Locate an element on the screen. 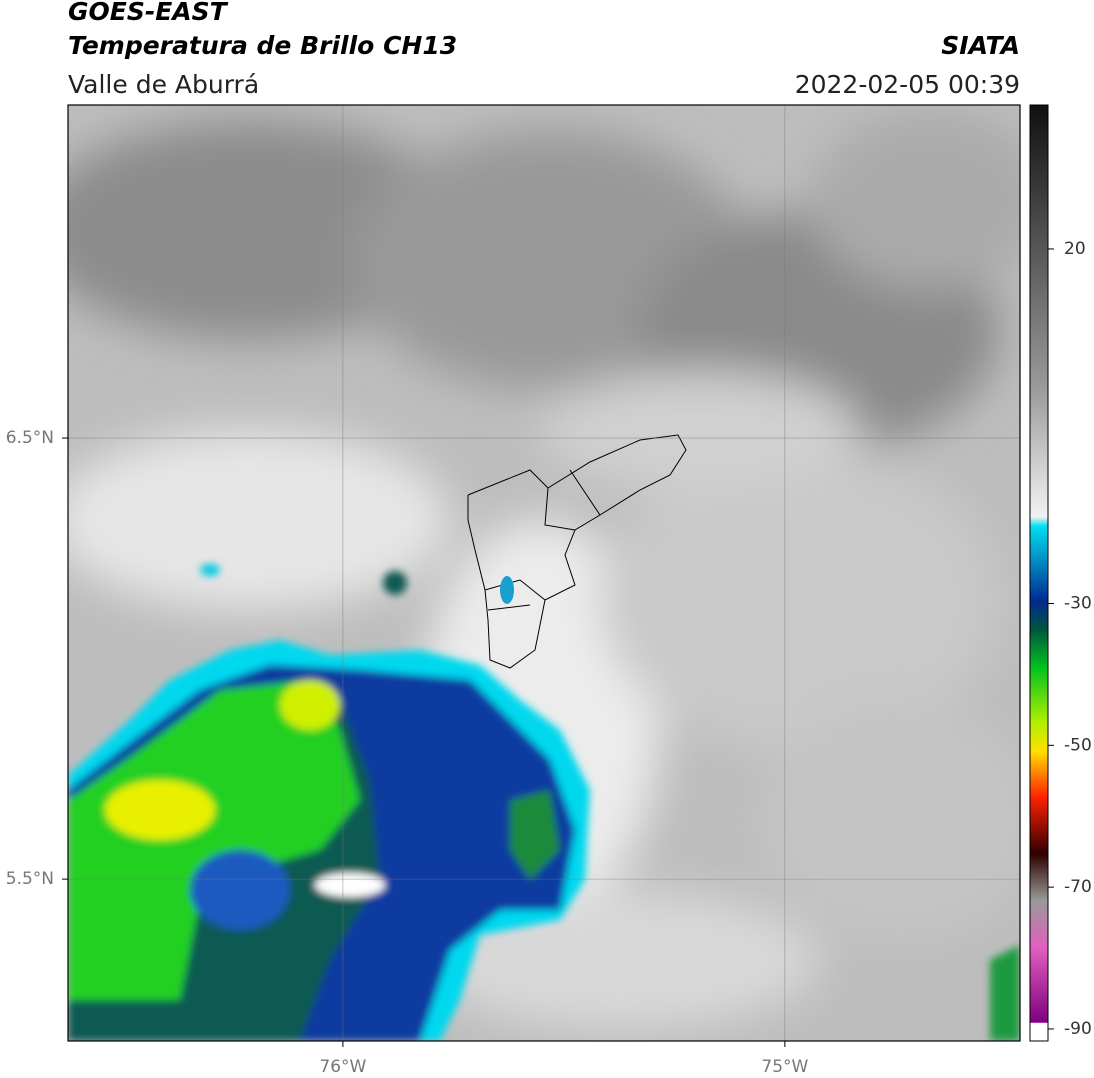 This screenshot has width=1094, height=1078. lon-tick-label: 75°W is located at coordinates (784, 1067).